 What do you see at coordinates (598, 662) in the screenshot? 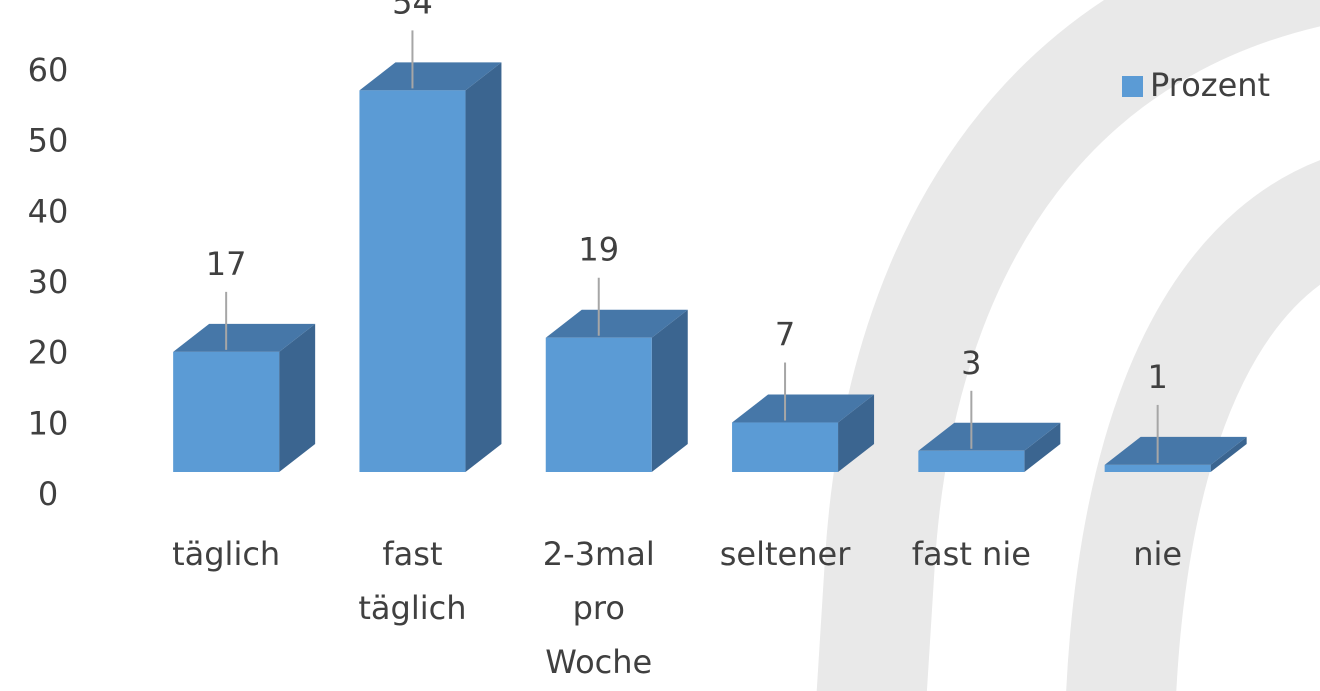
I see `x-tick-line: Woche` at bounding box center [598, 662].